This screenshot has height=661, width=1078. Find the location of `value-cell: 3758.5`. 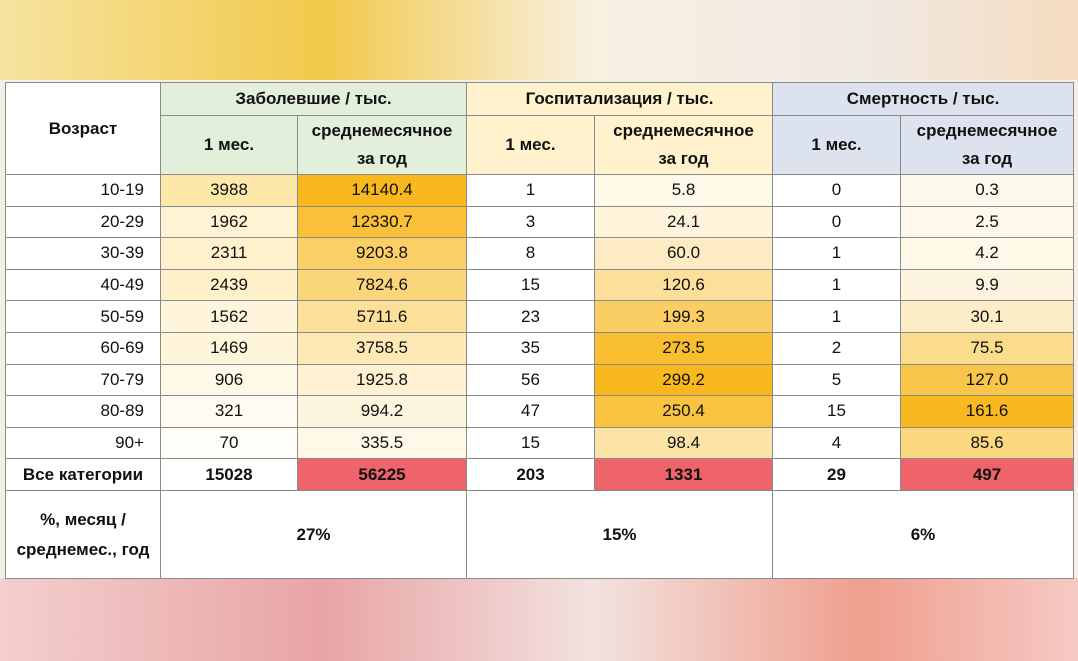

value-cell: 3758.5 is located at coordinates (382, 348).